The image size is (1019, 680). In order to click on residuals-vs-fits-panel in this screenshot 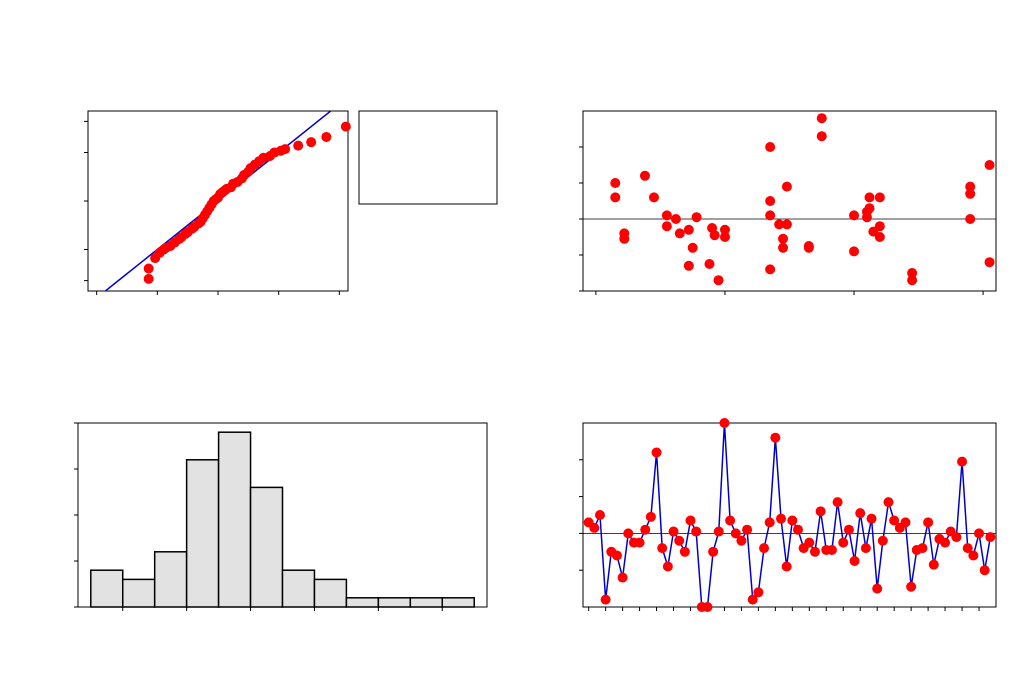, I will do `click(788, 202)`.